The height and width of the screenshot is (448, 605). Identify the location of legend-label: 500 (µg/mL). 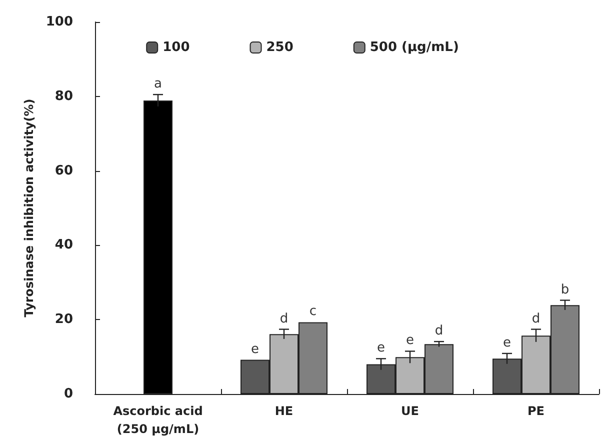
(414, 47).